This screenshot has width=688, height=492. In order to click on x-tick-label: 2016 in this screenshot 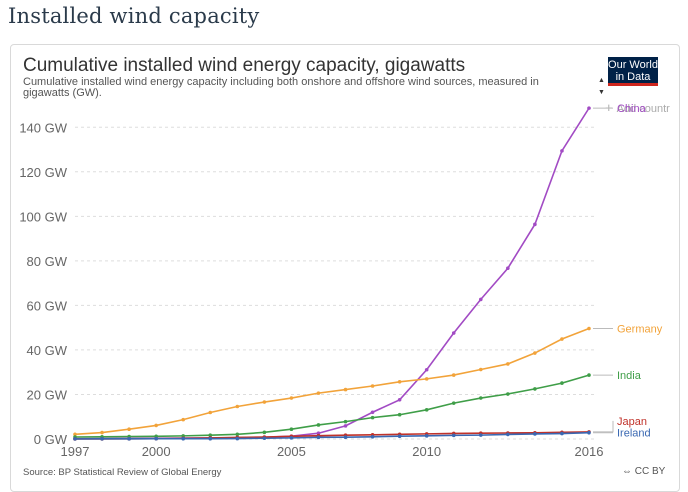, I will do `click(589, 451)`.